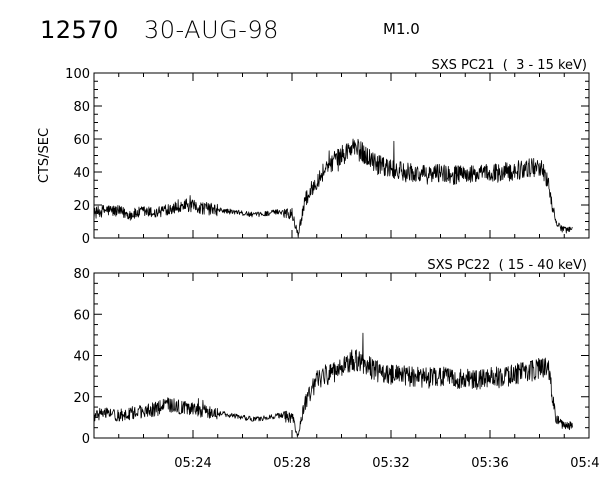 The width and height of the screenshot is (600, 480). Describe the element at coordinates (489, 463) in the screenshot. I see `x-tick-label: 05:36` at that location.